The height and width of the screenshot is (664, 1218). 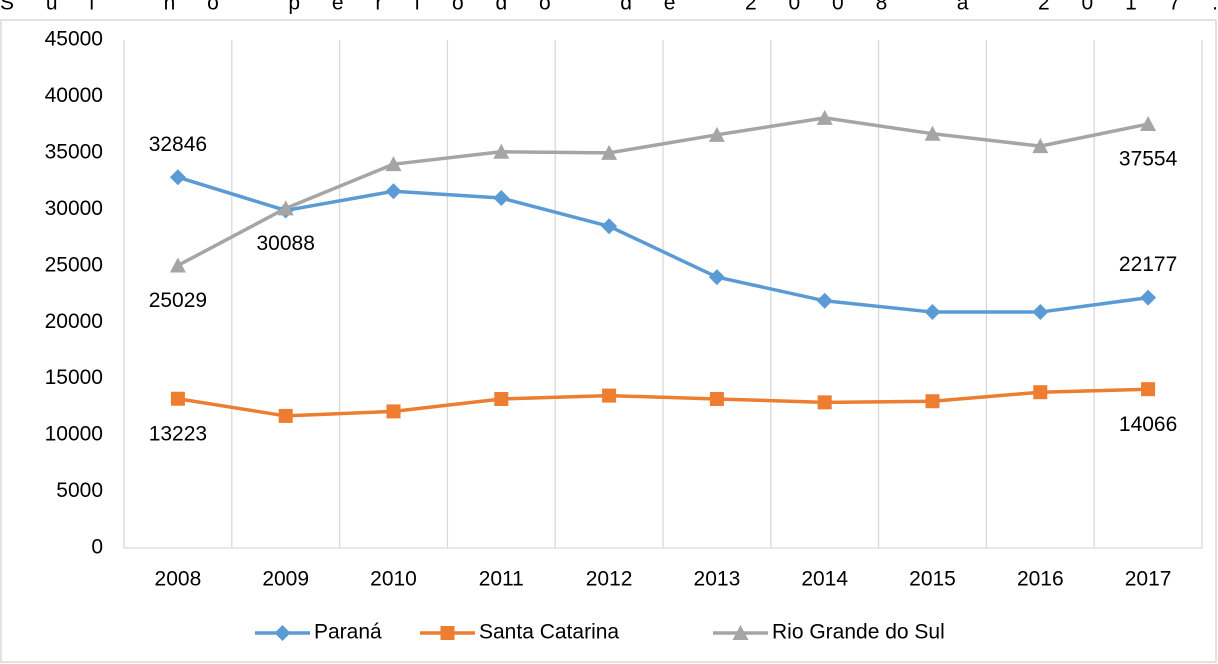 What do you see at coordinates (1148, 424) in the screenshot?
I see `data-label: 14066` at bounding box center [1148, 424].